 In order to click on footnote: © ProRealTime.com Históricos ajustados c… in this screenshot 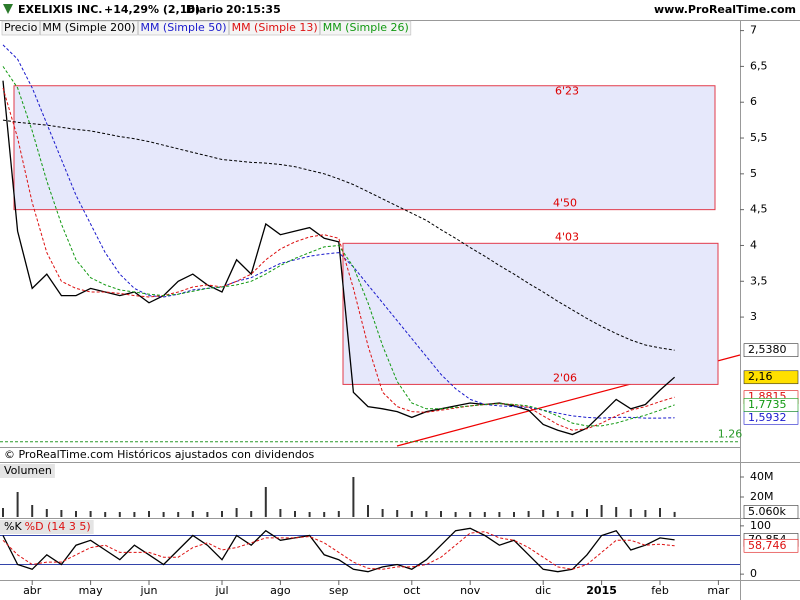, I will do `click(159, 454)`.